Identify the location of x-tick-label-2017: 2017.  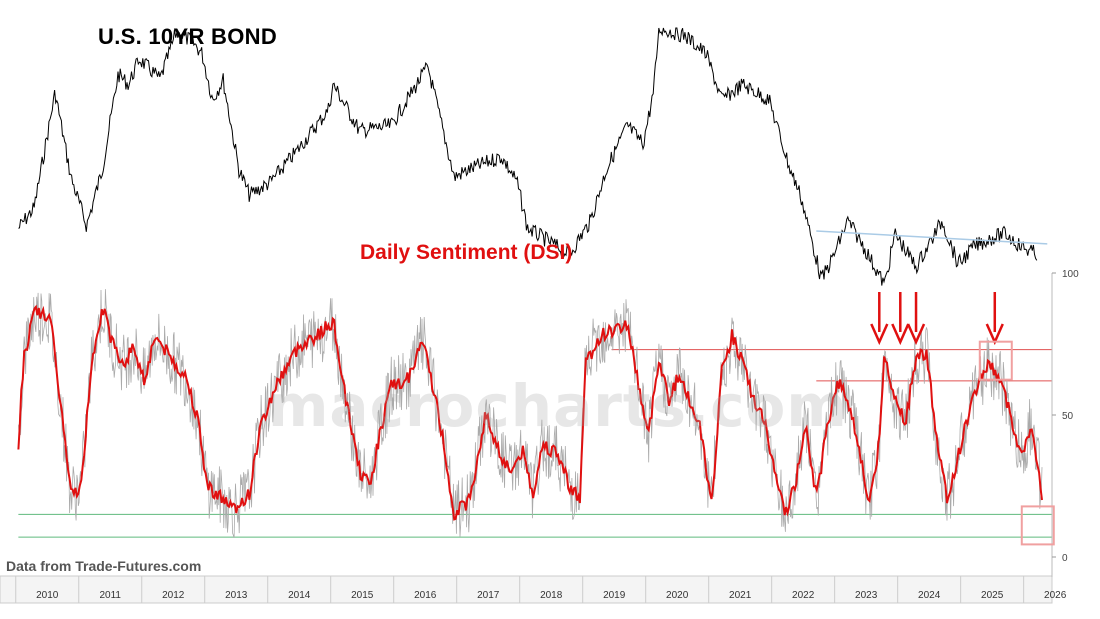
(488, 595).